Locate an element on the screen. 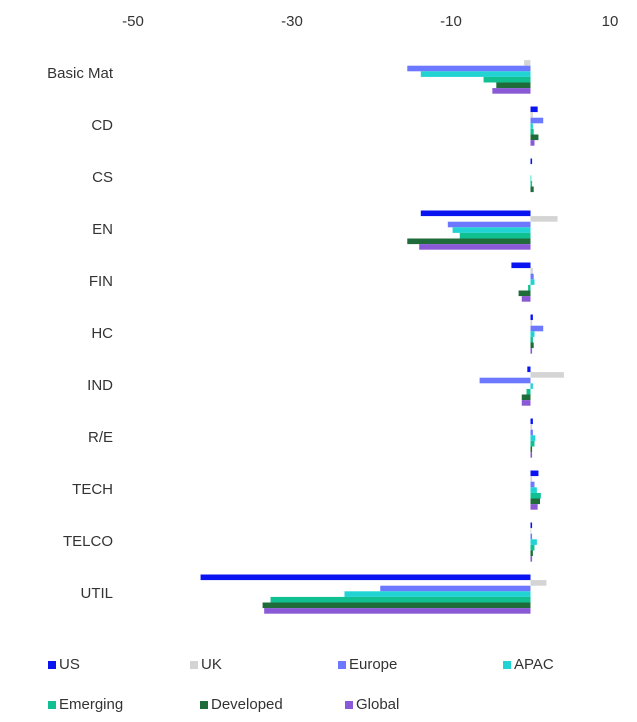 This screenshot has width=637, height=722. y-tick-label: HC is located at coordinates (102, 333).